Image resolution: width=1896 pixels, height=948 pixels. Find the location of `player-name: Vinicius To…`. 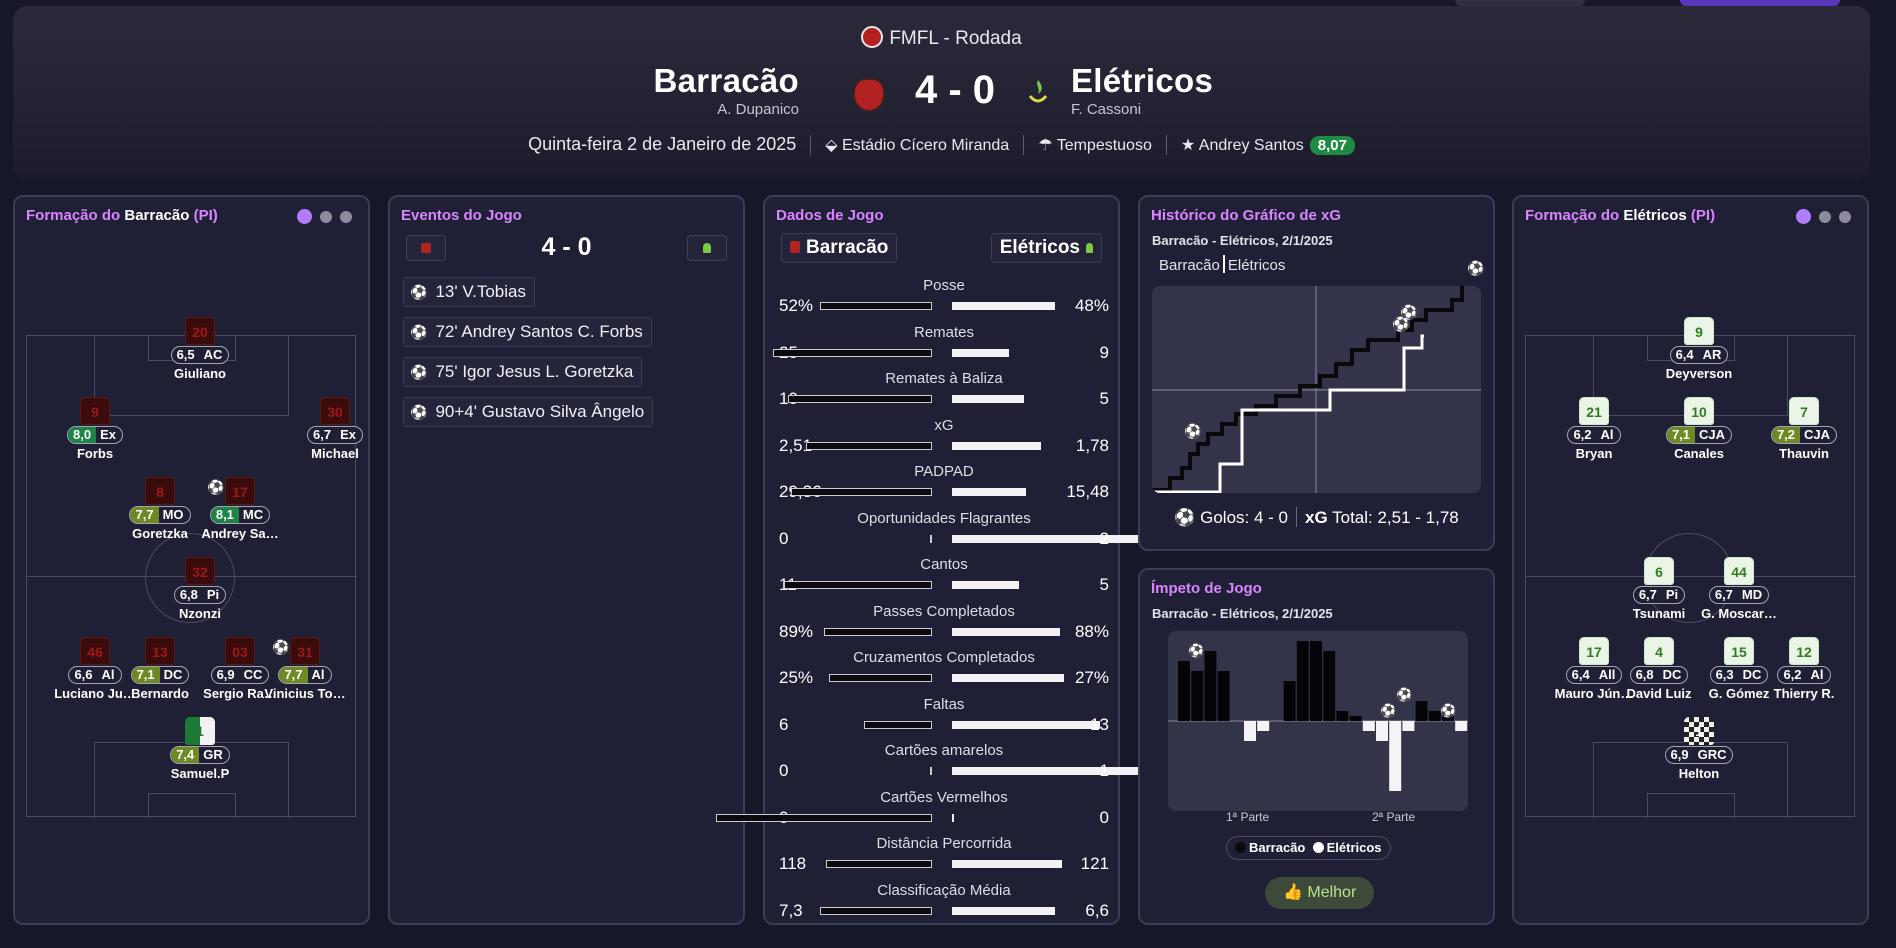

player-name: Vinicius To… is located at coordinates (305, 693).